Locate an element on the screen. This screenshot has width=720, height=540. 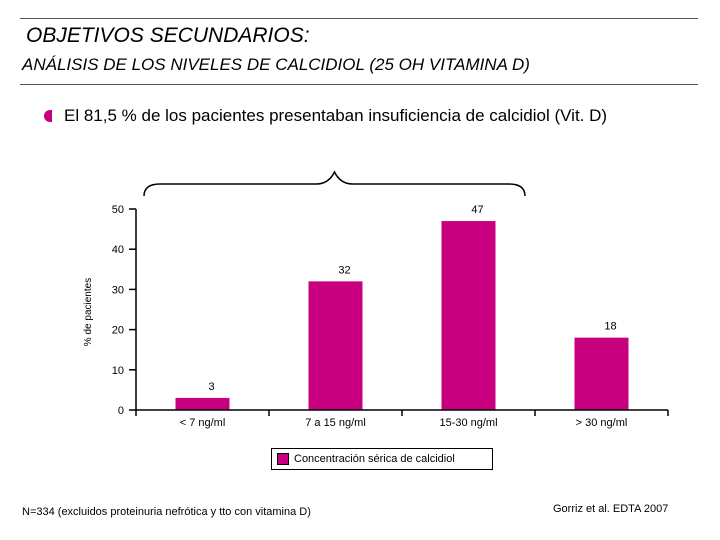
legend-swatch is located at coordinates (283, 459).